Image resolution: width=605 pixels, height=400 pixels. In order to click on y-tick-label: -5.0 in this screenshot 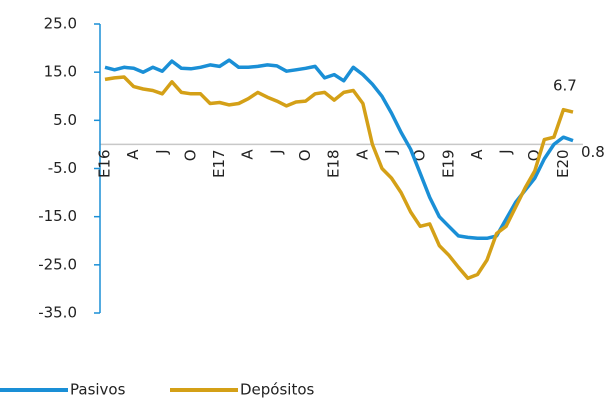, I will do `click(62, 168)`.